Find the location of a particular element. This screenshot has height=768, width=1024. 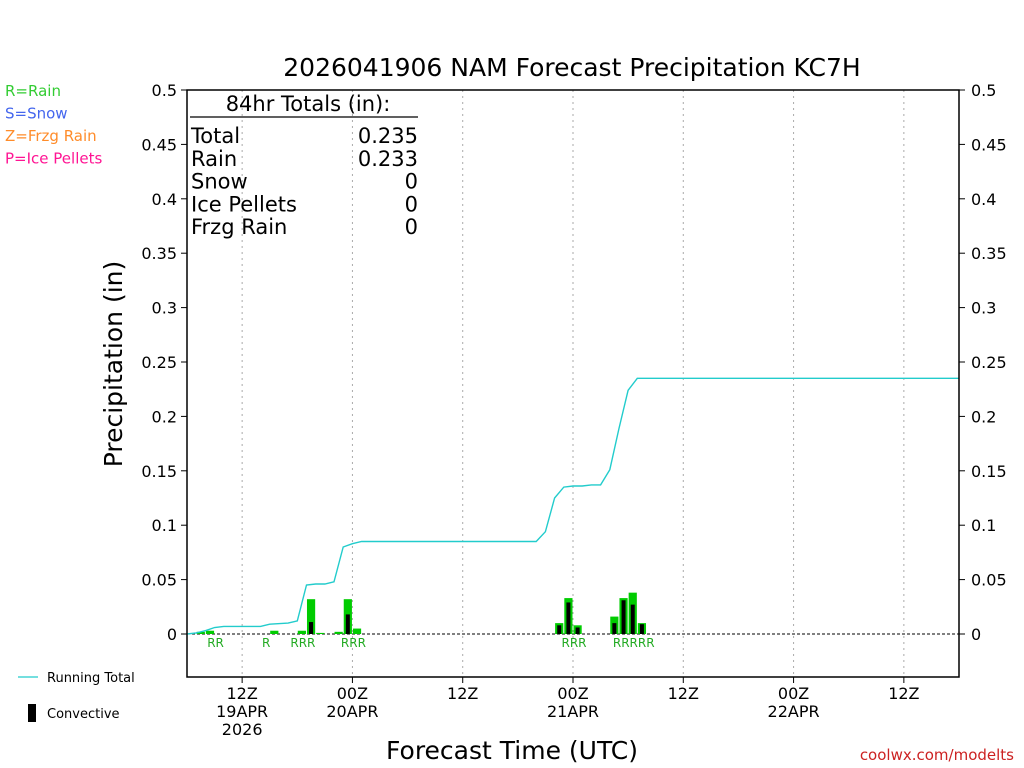

totals-header: 84hr Totals (in): is located at coordinates (308, 104).